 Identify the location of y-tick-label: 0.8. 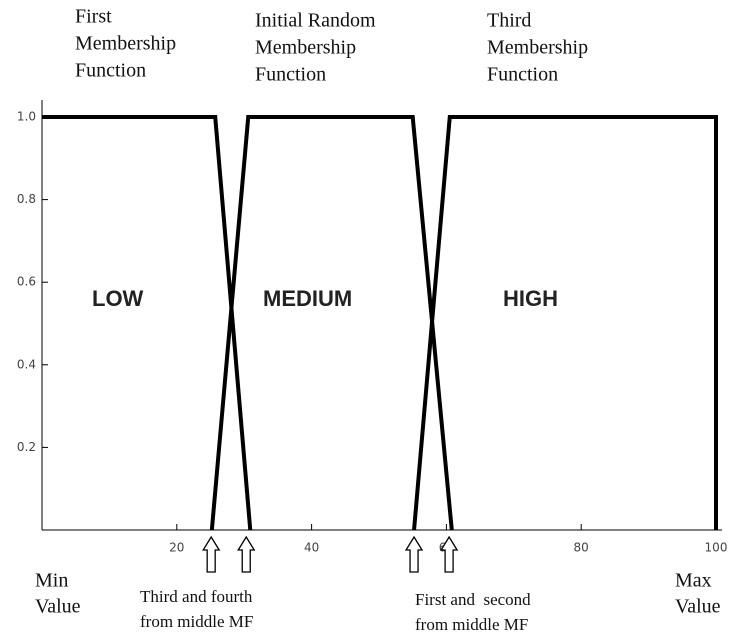
(26, 199).